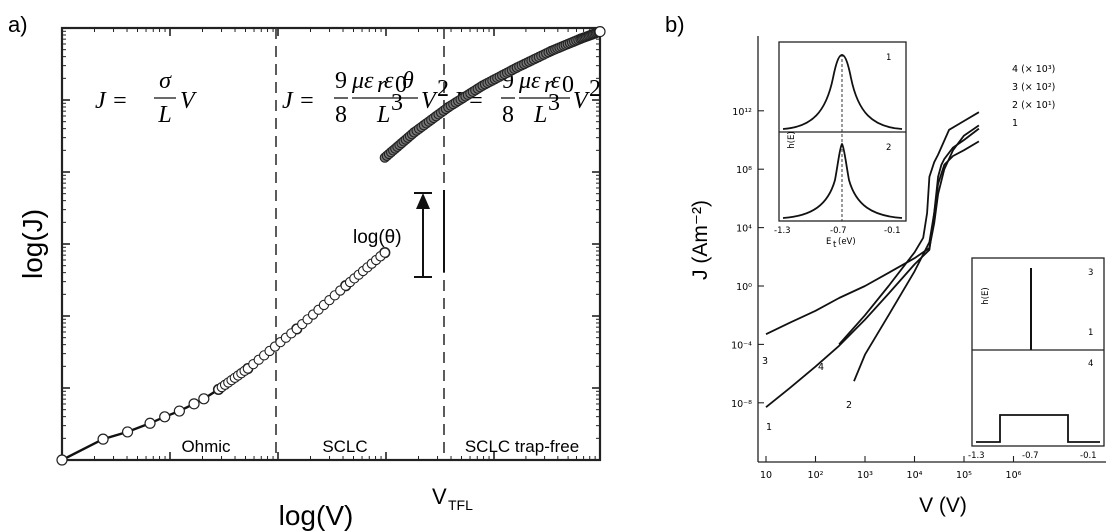  I want to click on panel-a-letter: a), so click(18, 24).